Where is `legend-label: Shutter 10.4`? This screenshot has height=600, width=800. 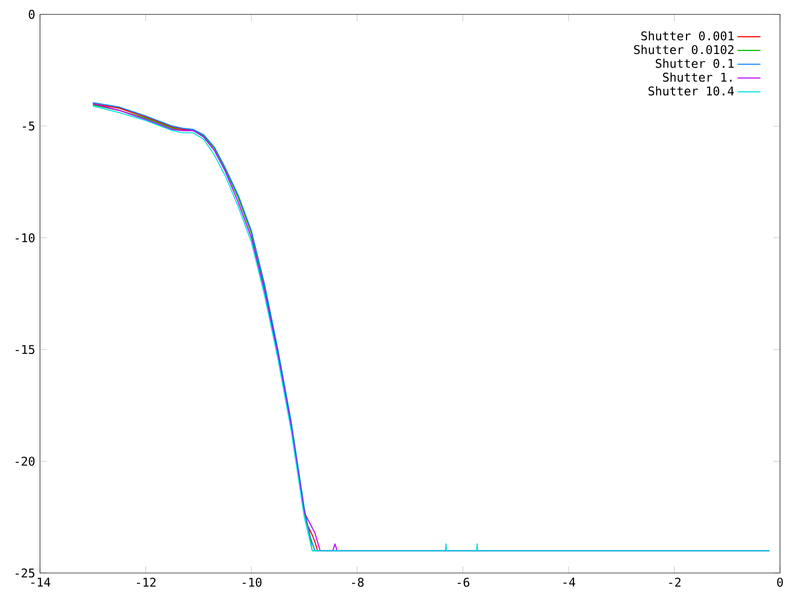 legend-label: Shutter 10.4 is located at coordinates (691, 91).